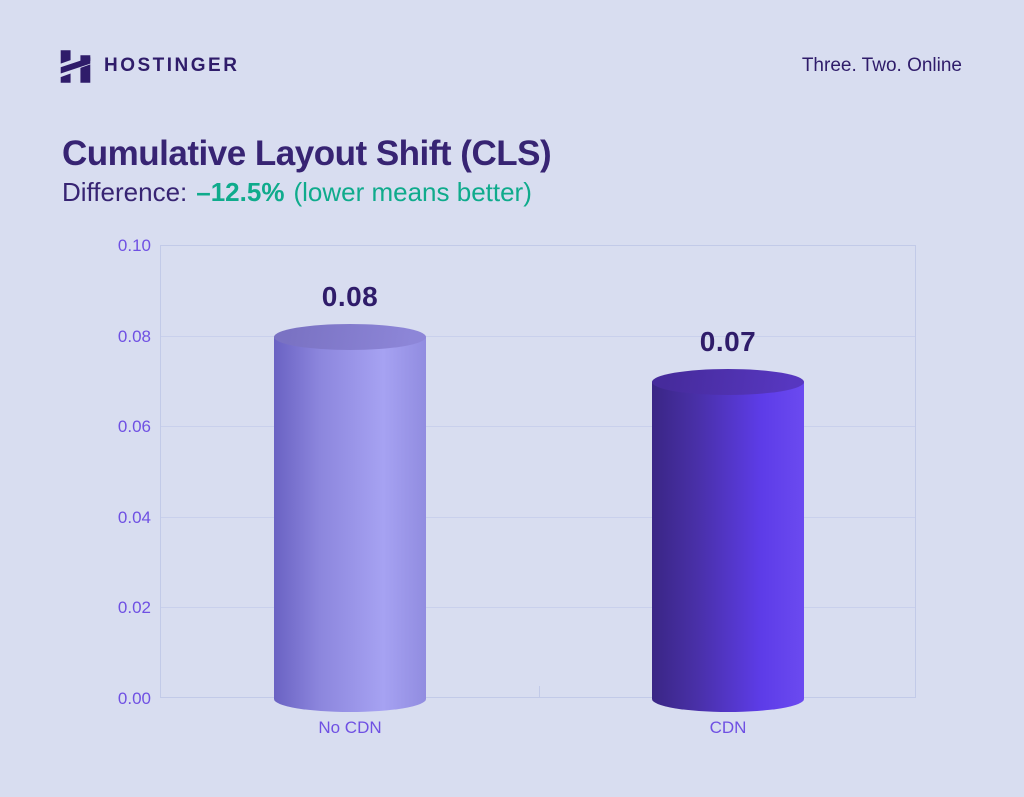 This screenshot has width=1024, height=797. What do you see at coordinates (728, 341) in the screenshot?
I see `bar-value-label-cdn: 0.07` at bounding box center [728, 341].